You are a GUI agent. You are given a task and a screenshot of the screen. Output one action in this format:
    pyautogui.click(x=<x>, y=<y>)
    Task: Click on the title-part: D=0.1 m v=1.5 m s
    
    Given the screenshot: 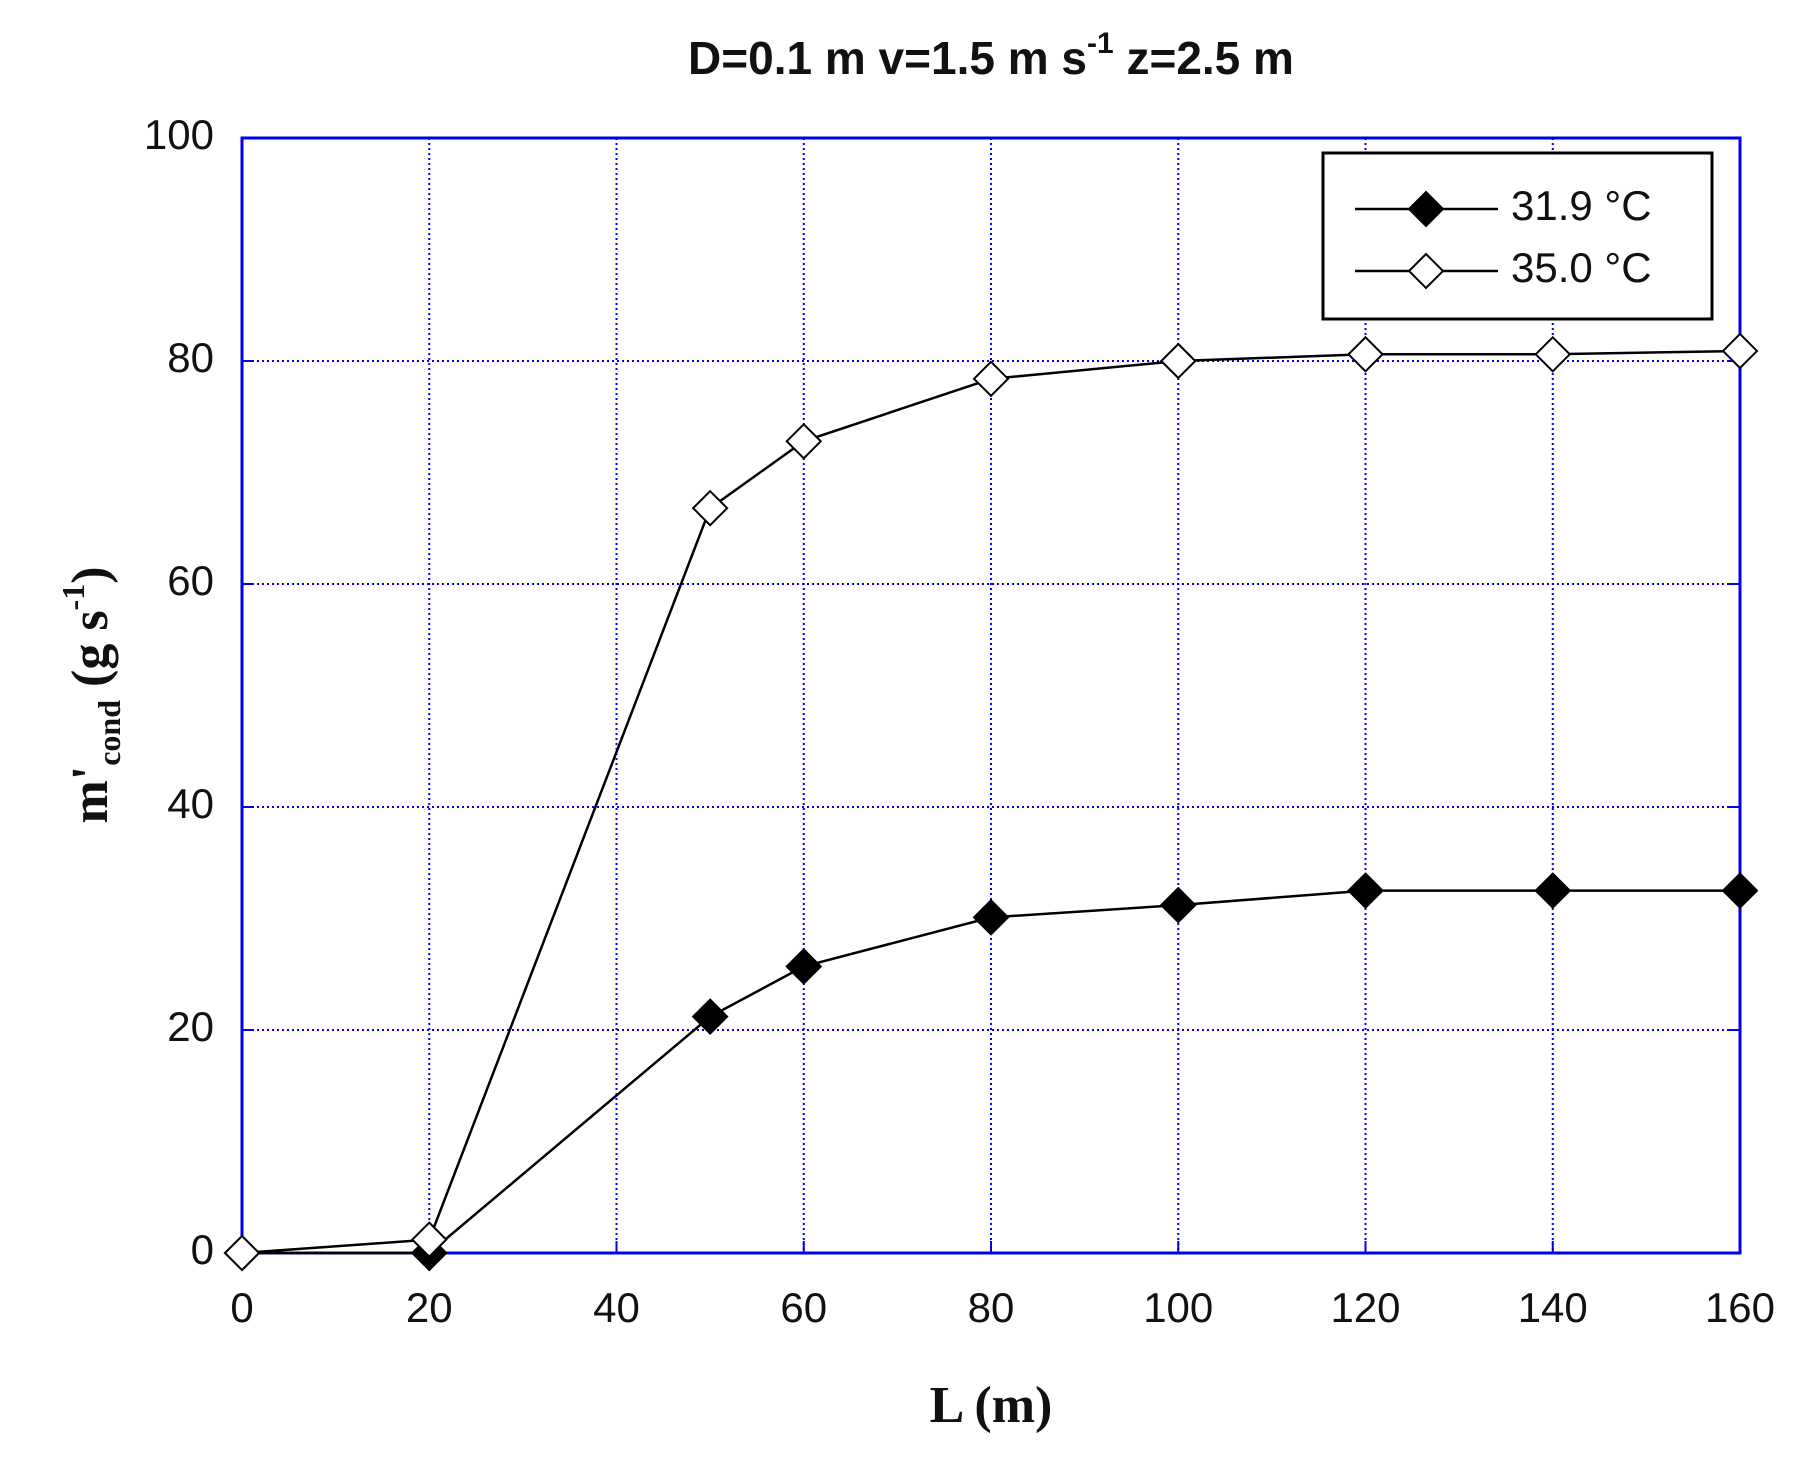 What is the action you would take?
    pyautogui.click(x=887, y=58)
    